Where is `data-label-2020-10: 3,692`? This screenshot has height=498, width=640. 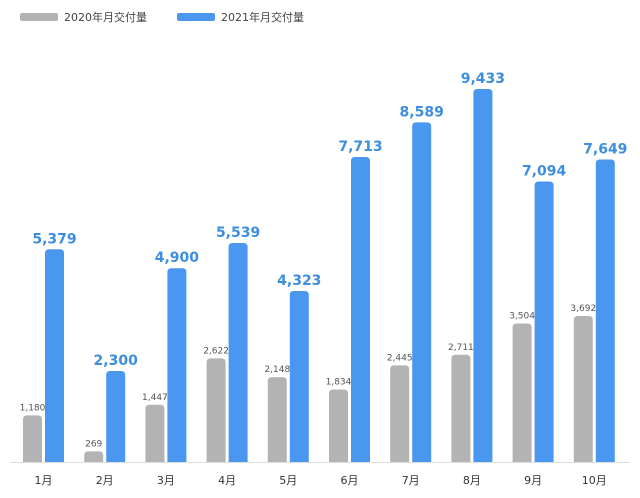 data-label-2020-10: 3,692 is located at coordinates (583, 309).